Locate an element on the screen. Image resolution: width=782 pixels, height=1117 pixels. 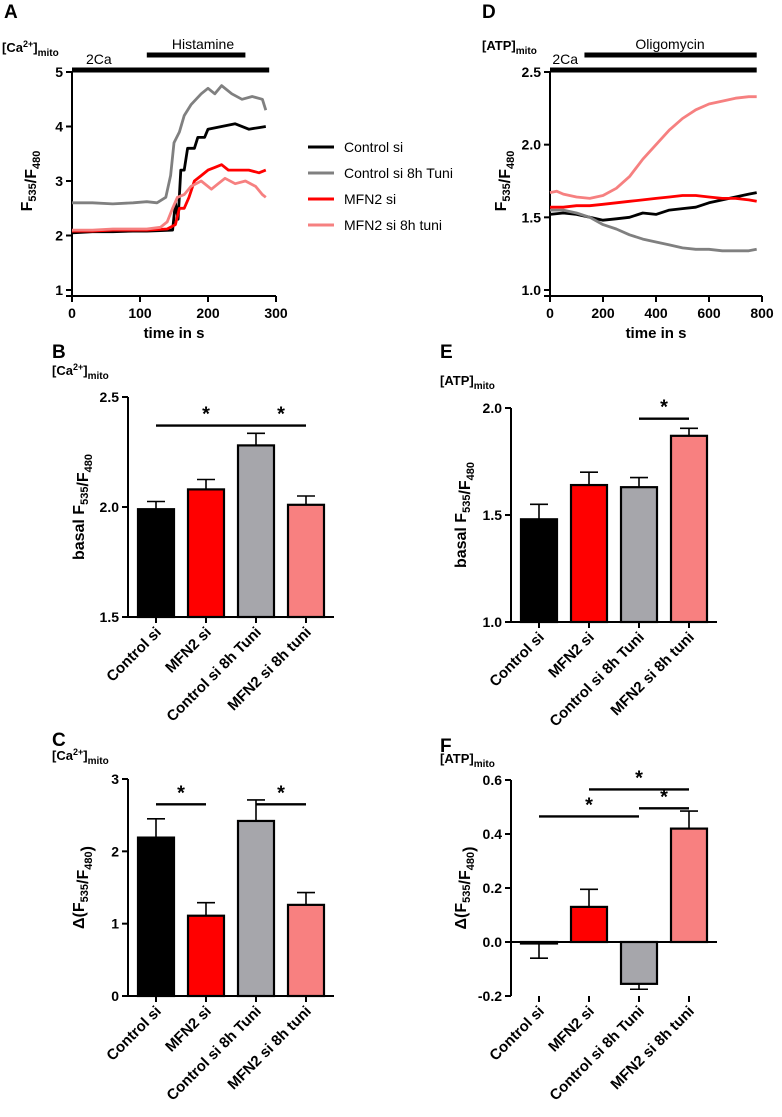
legend-entry: Control si is located at coordinates (373, 147).